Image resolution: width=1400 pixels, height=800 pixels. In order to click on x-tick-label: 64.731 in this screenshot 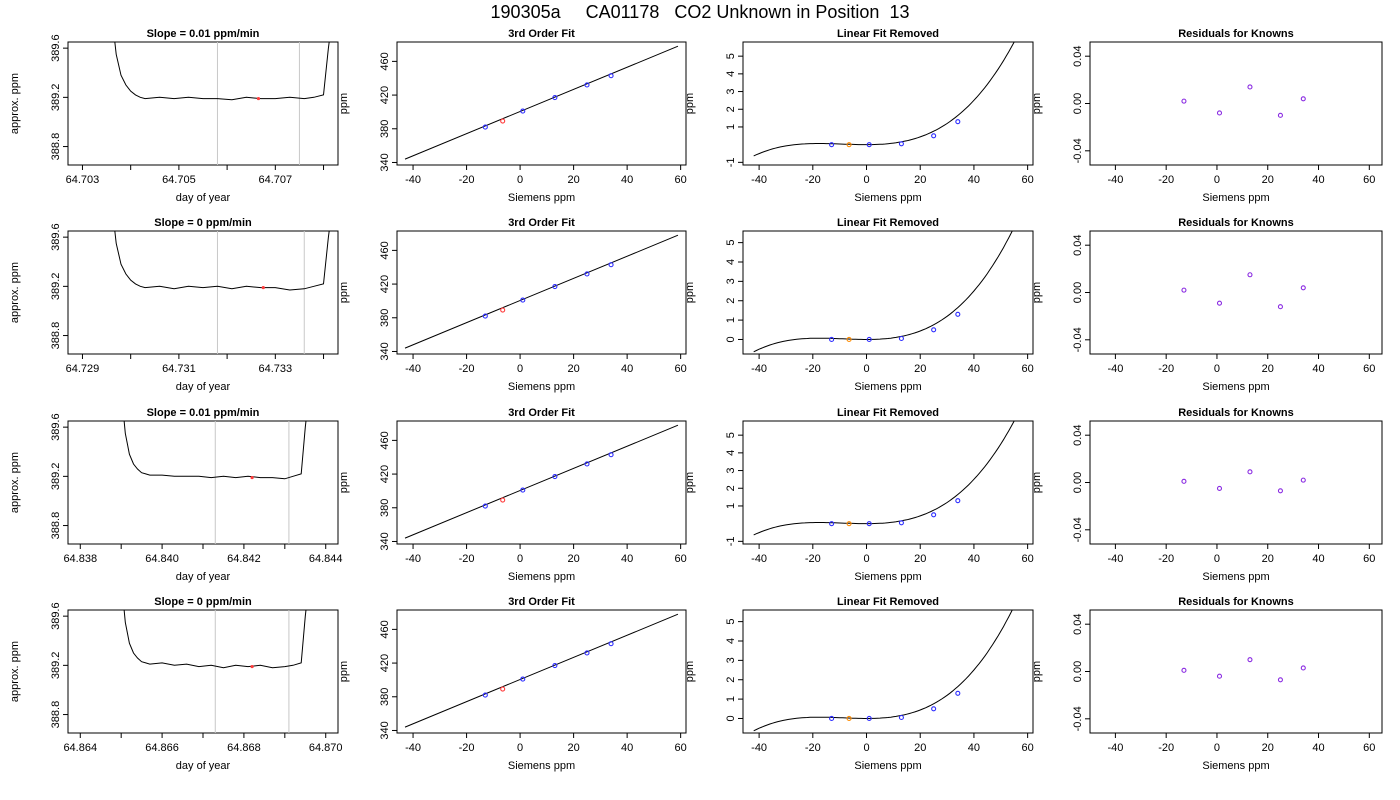, I will do `click(179, 369)`.